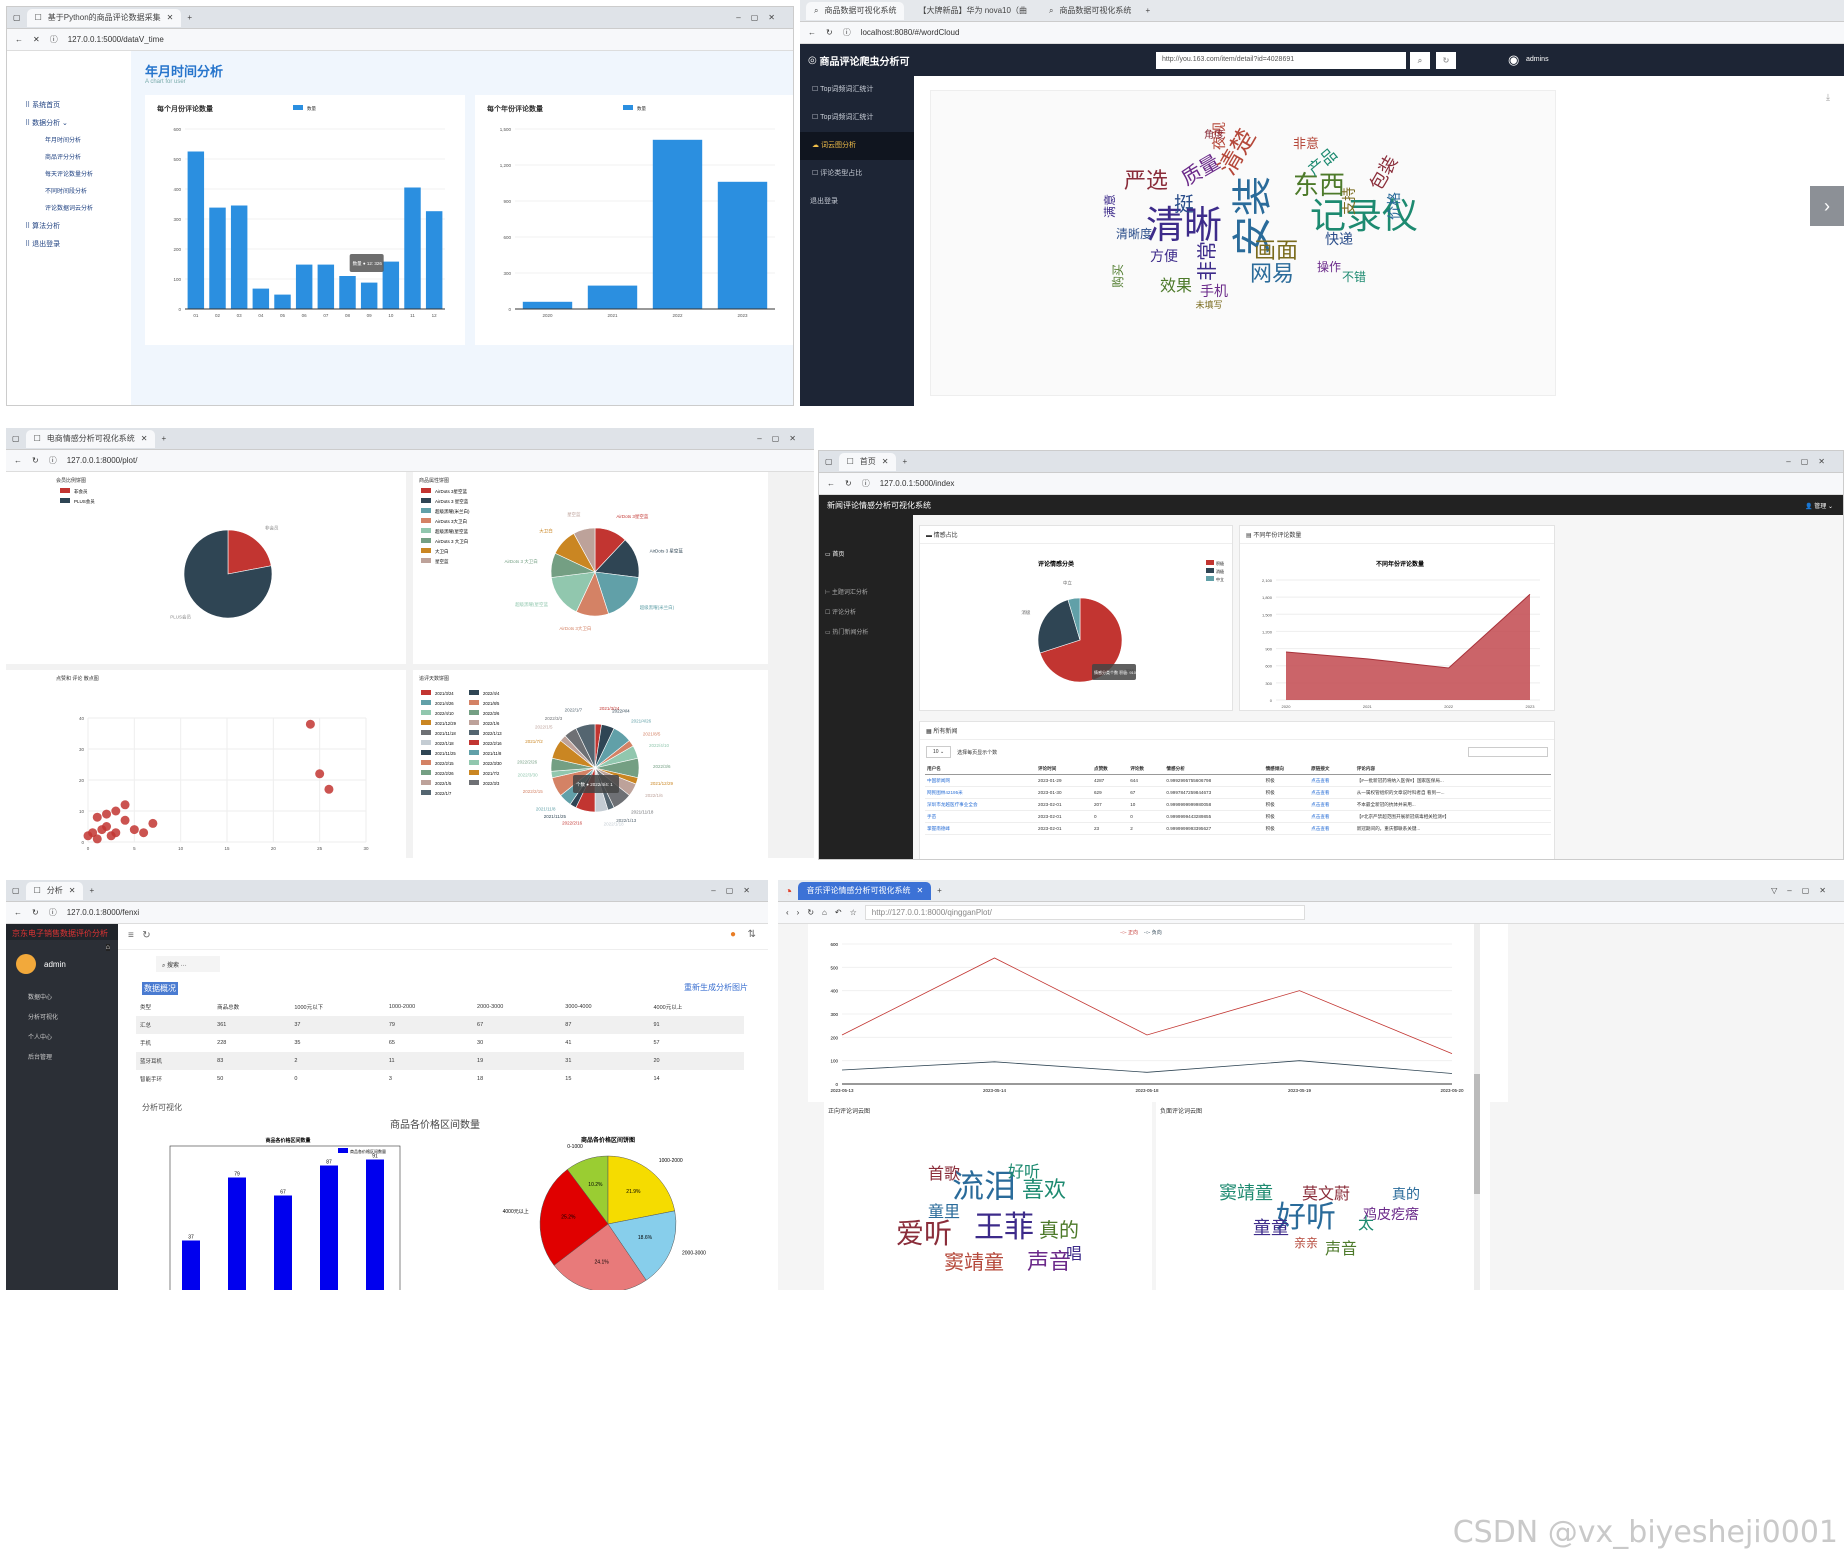  I want to click on sidebar-item: 退出登录, so click(857, 202).